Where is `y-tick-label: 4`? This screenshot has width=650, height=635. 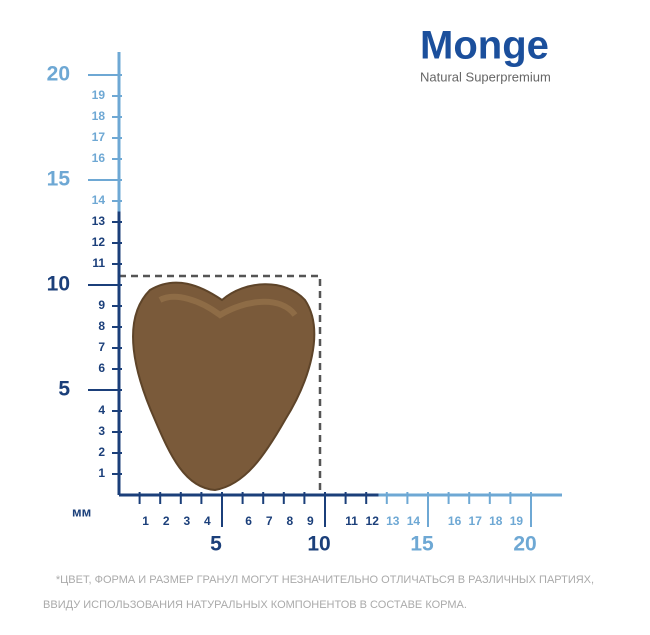 y-tick-label: 4 is located at coordinates (101, 410).